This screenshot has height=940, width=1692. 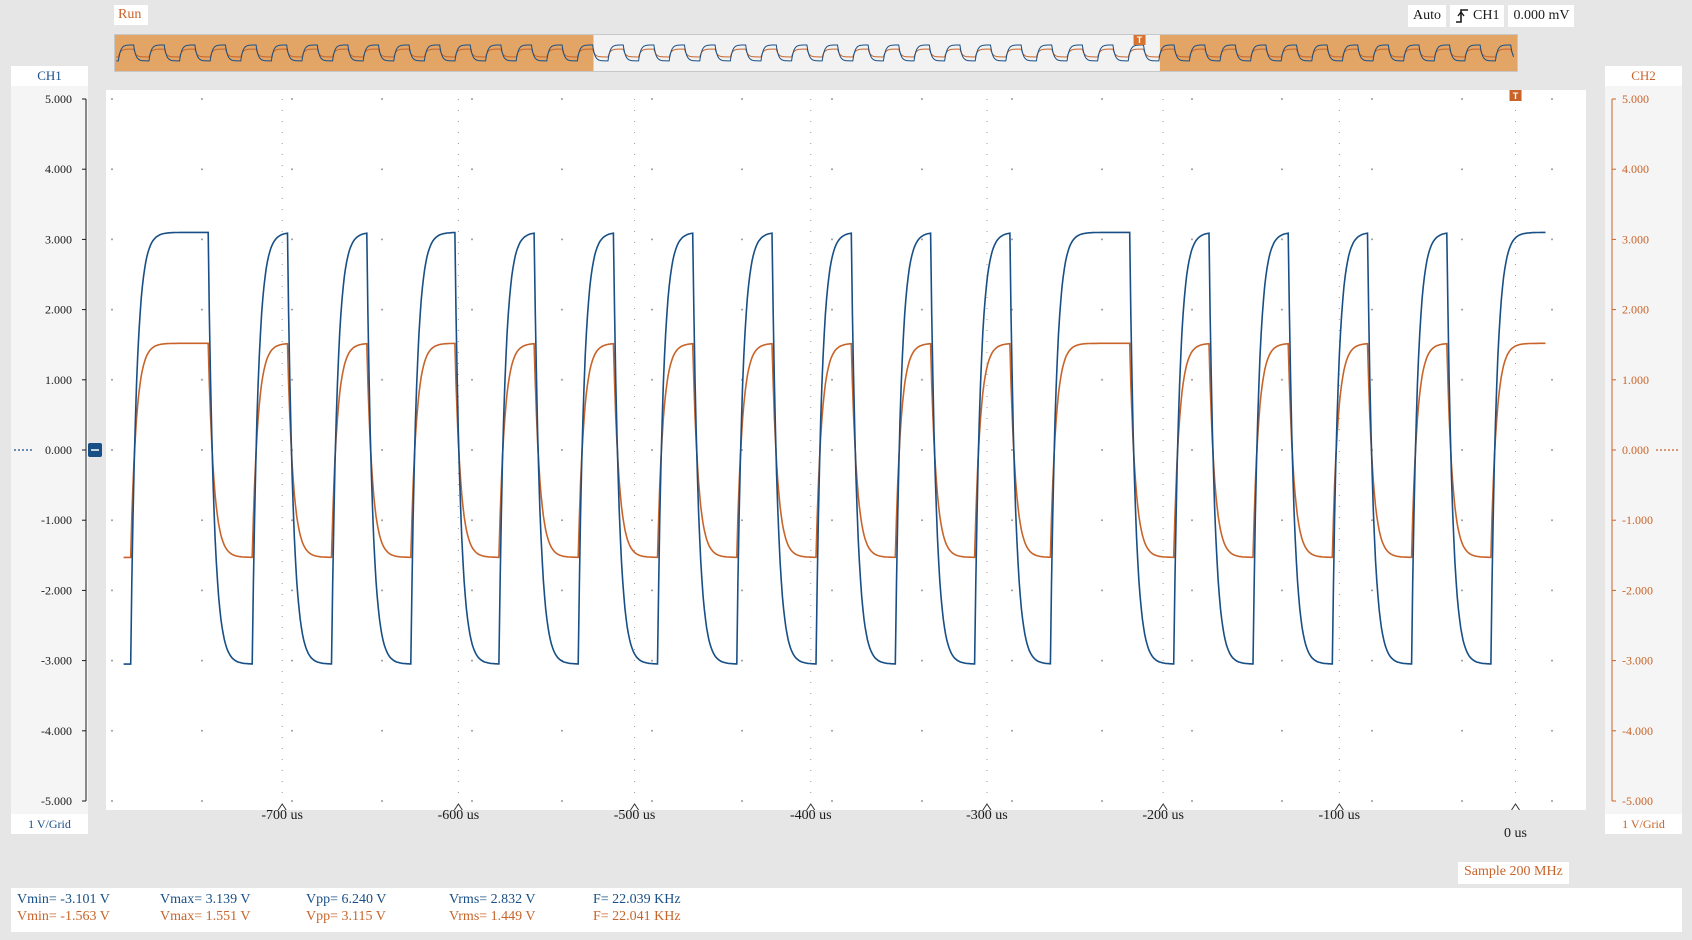 What do you see at coordinates (1637, 661) in the screenshot?
I see `ch2-y-tick-label: -3.000` at bounding box center [1637, 661].